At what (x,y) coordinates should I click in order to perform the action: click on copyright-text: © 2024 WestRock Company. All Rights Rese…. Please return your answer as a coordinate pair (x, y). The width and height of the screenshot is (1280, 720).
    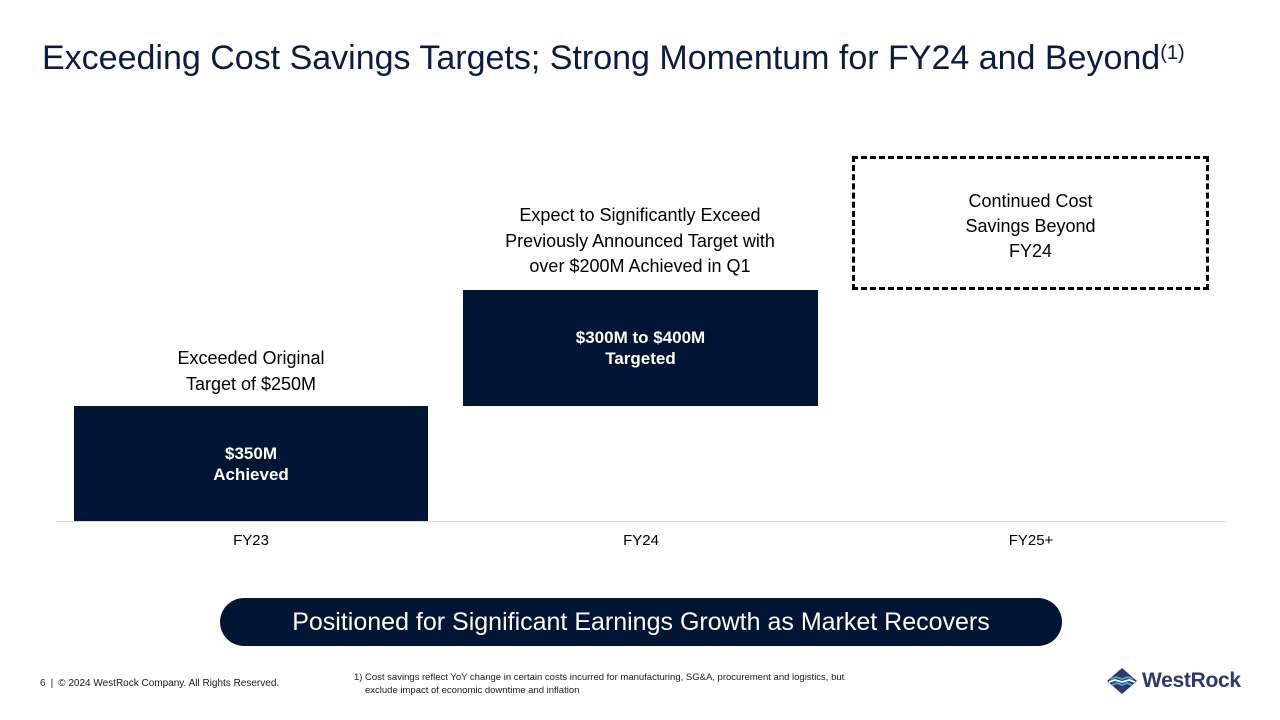
    Looking at the image, I should click on (169, 683).